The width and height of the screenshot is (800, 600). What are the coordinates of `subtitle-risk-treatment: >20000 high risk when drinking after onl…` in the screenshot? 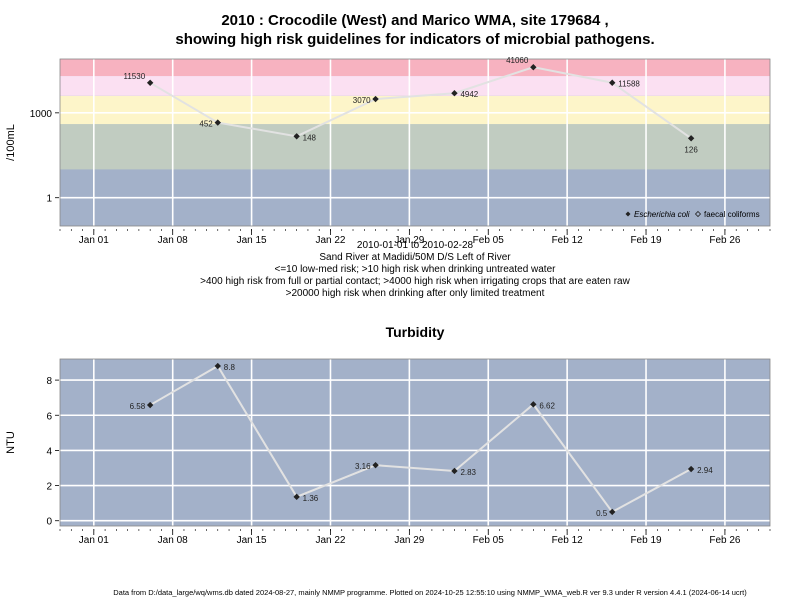 It's located at (415, 293).